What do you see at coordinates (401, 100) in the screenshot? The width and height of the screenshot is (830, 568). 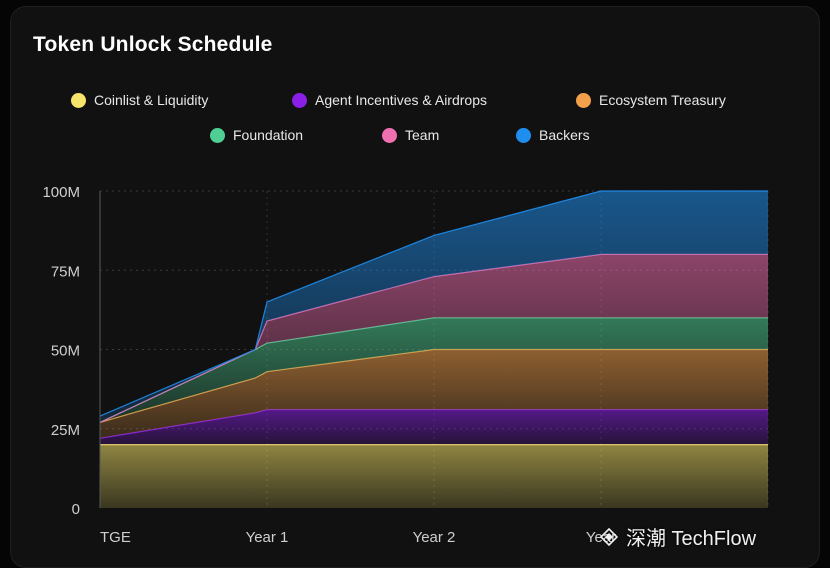 I see `legend-label-agent-incentives: Agent Incentives & Airdrops` at bounding box center [401, 100].